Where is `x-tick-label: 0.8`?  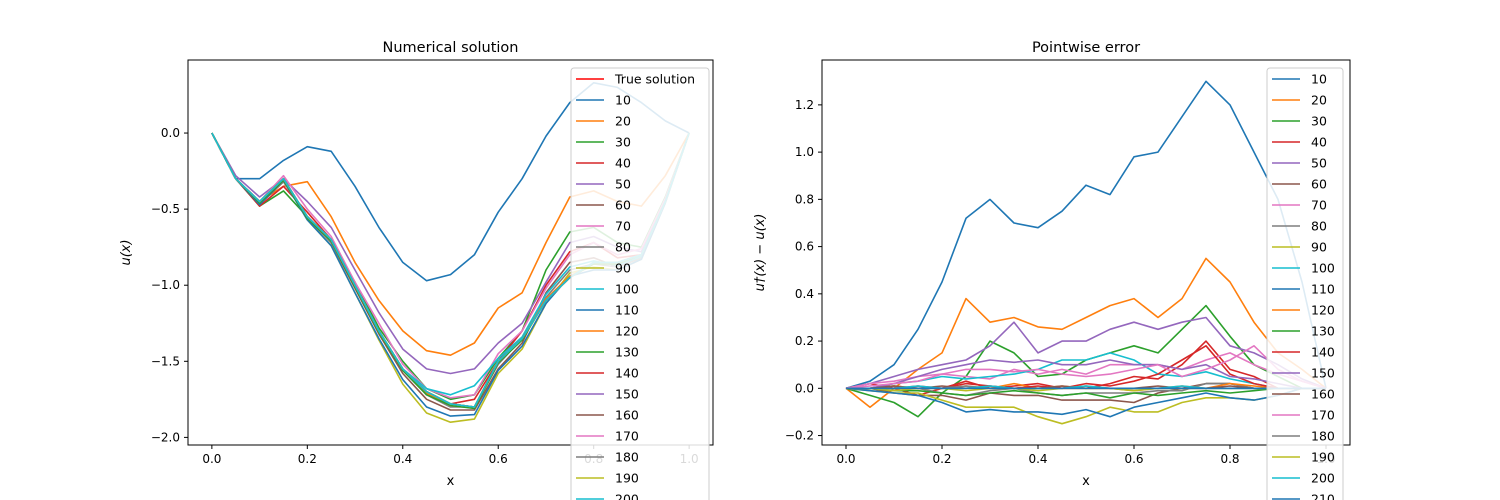
x-tick-label: 0.8 is located at coordinates (1229, 459).